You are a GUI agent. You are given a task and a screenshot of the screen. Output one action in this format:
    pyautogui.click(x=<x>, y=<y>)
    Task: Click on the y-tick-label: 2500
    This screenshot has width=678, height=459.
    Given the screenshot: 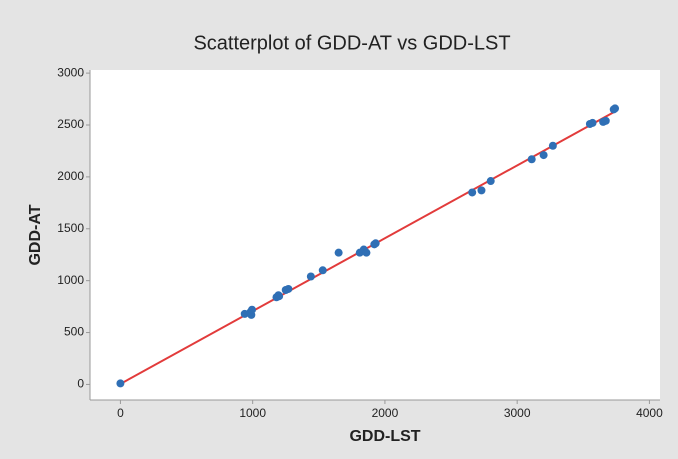 What is the action you would take?
    pyautogui.click(x=70, y=124)
    